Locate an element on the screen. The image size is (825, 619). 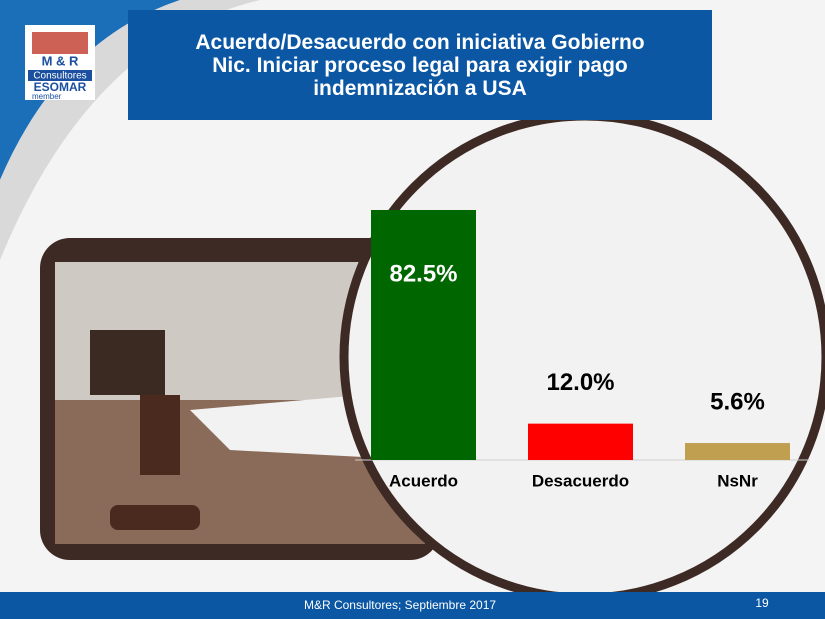
logo-graphic is located at coordinates (60, 43).